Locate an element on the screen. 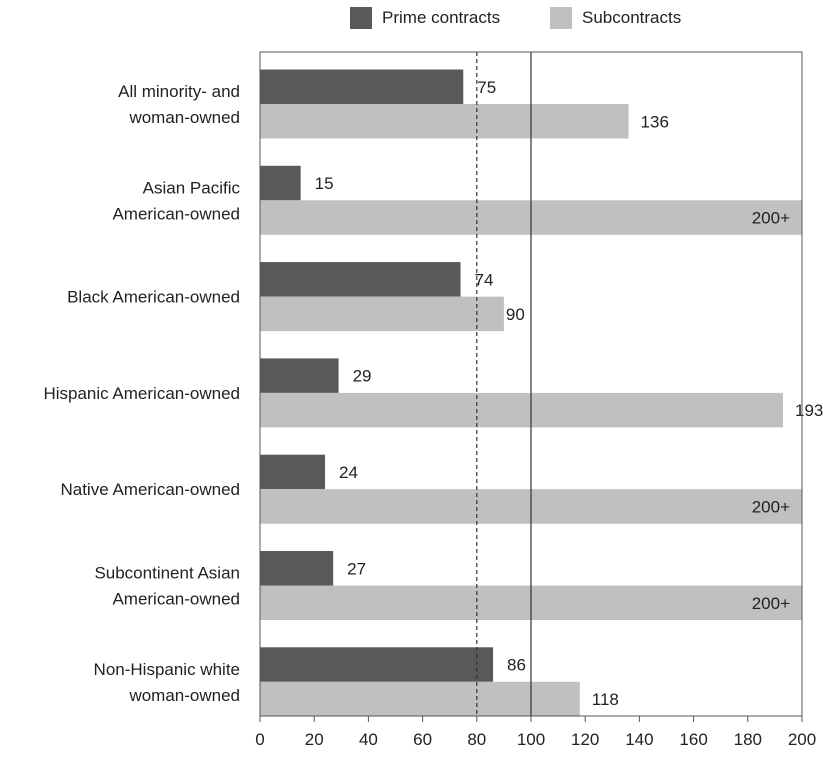  x-tick-label: 80 is located at coordinates (476, 739).